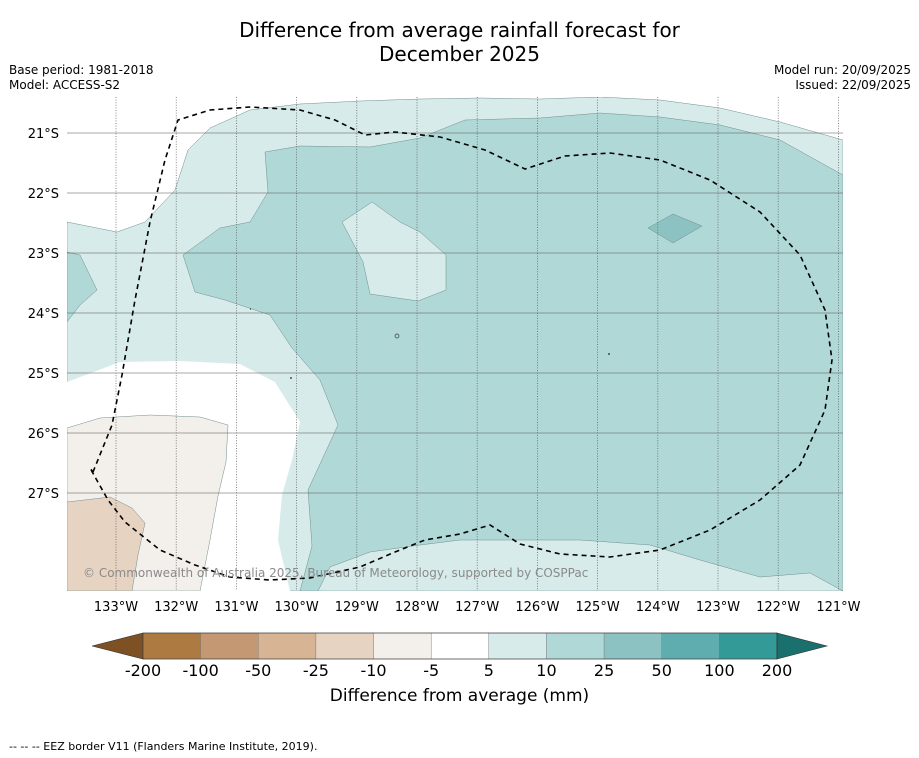  Describe the element at coordinates (802, 646) in the screenshot. I see `colorbar-arrow-high` at that location.